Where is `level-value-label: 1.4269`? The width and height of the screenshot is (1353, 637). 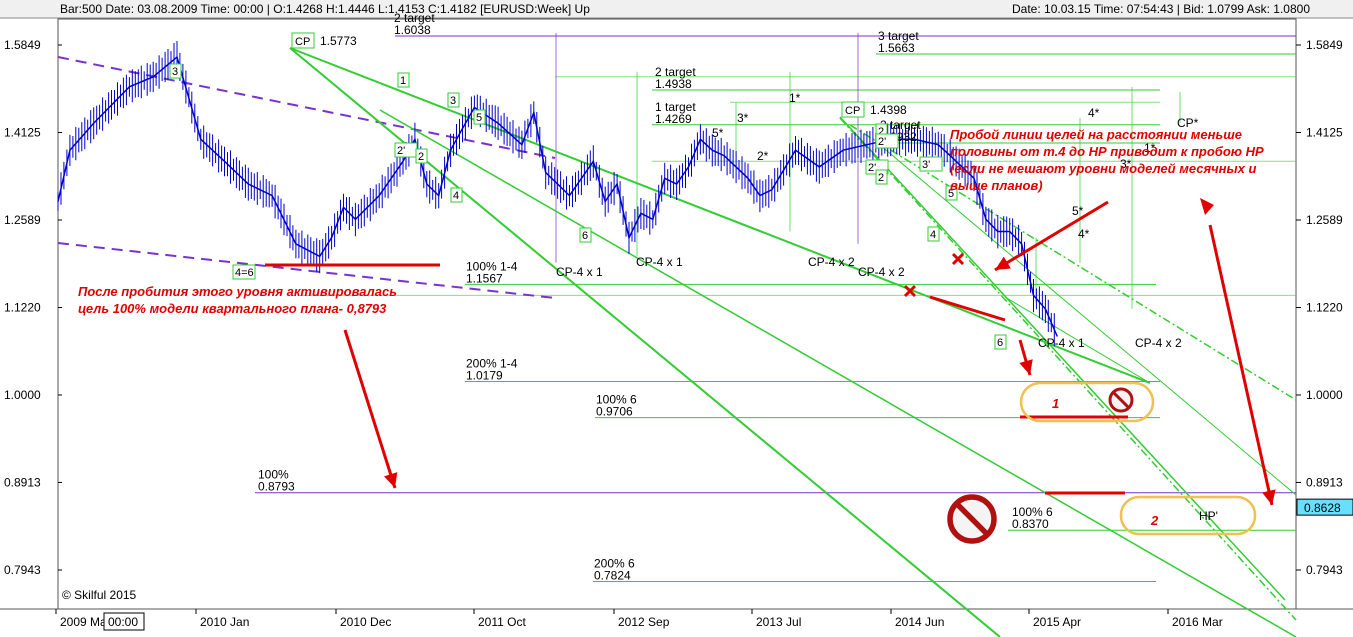
level-value-label: 1.4269 is located at coordinates (673, 119).